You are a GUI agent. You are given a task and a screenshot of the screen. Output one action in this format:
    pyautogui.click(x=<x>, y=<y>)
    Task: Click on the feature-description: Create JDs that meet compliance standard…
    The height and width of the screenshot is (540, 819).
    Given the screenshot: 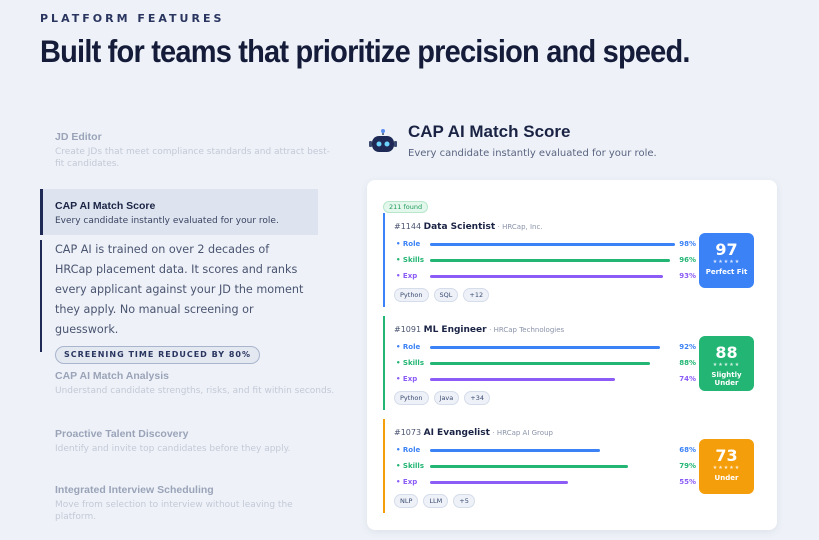 What is the action you would take?
    pyautogui.click(x=192, y=158)
    